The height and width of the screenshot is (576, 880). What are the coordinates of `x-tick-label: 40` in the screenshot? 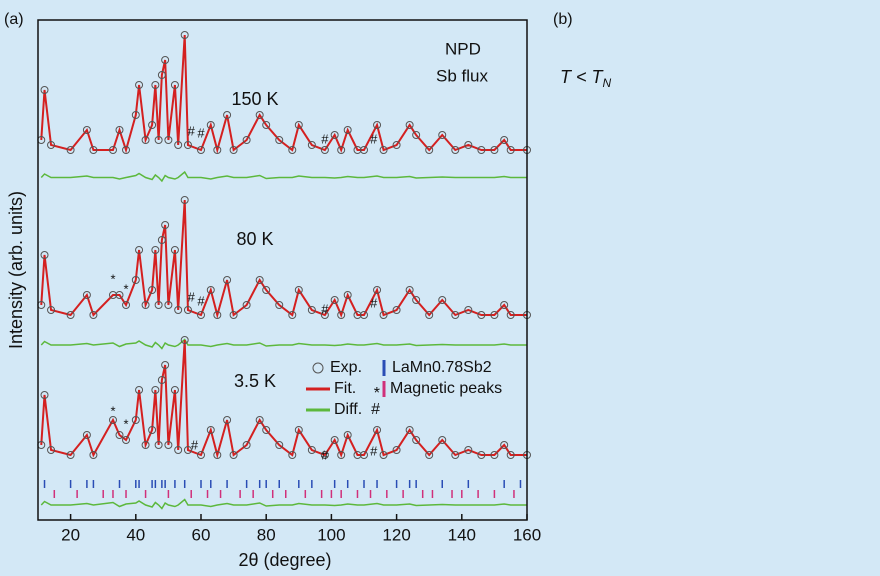 It's located at (135, 534).